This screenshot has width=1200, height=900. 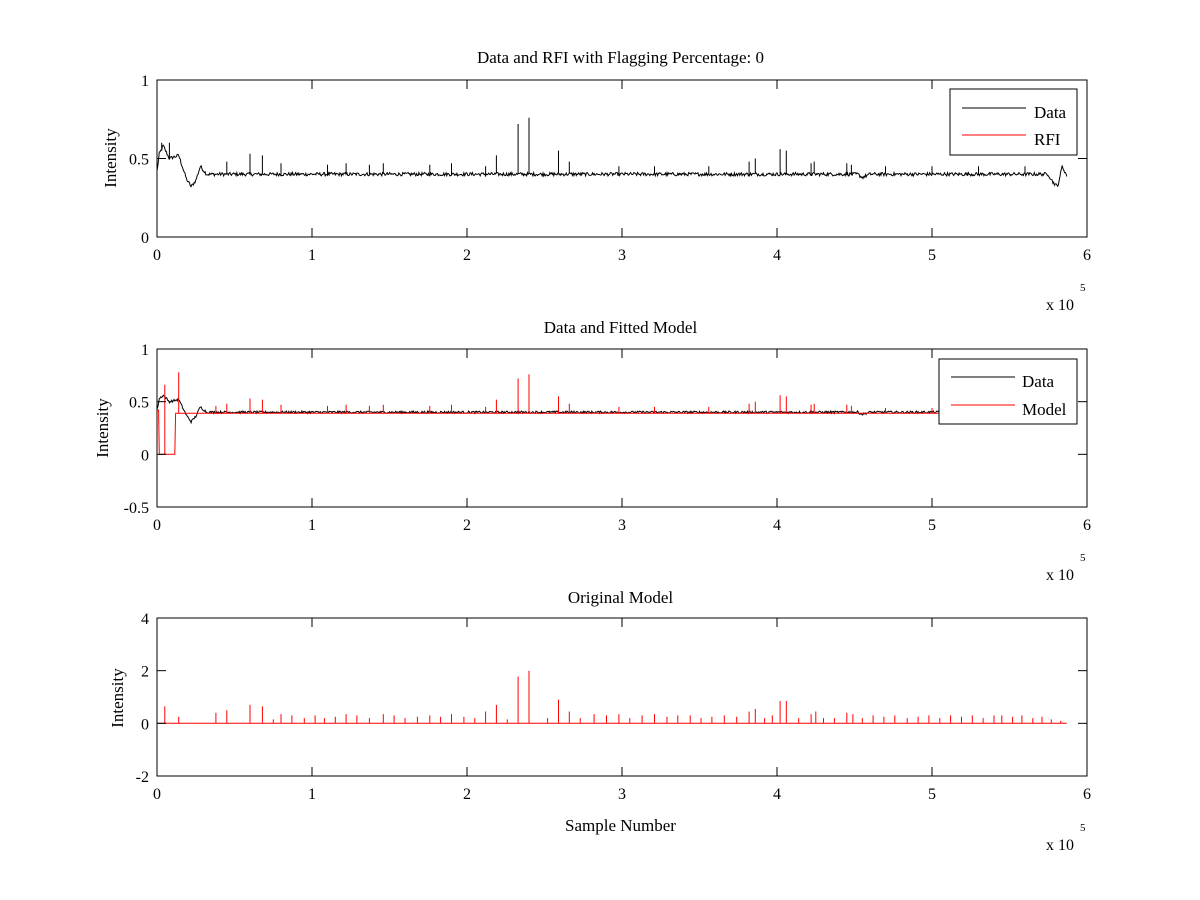 I want to click on legend: Data Model, so click(x=1008, y=391).